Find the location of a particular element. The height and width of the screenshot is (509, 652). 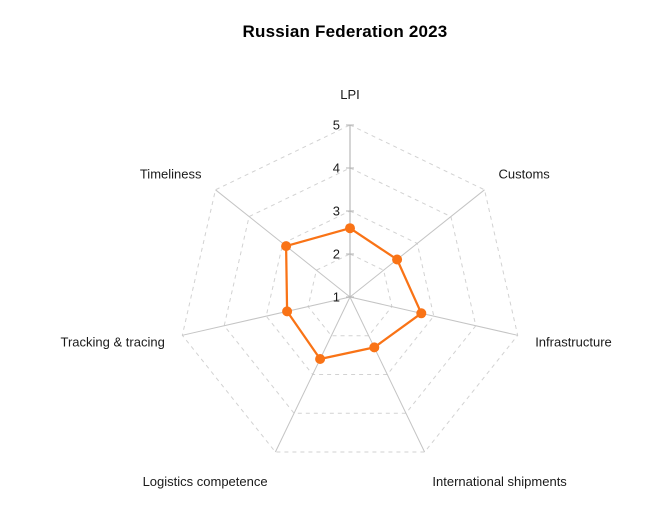

axis-label: Logistics competence is located at coordinates (205, 481).